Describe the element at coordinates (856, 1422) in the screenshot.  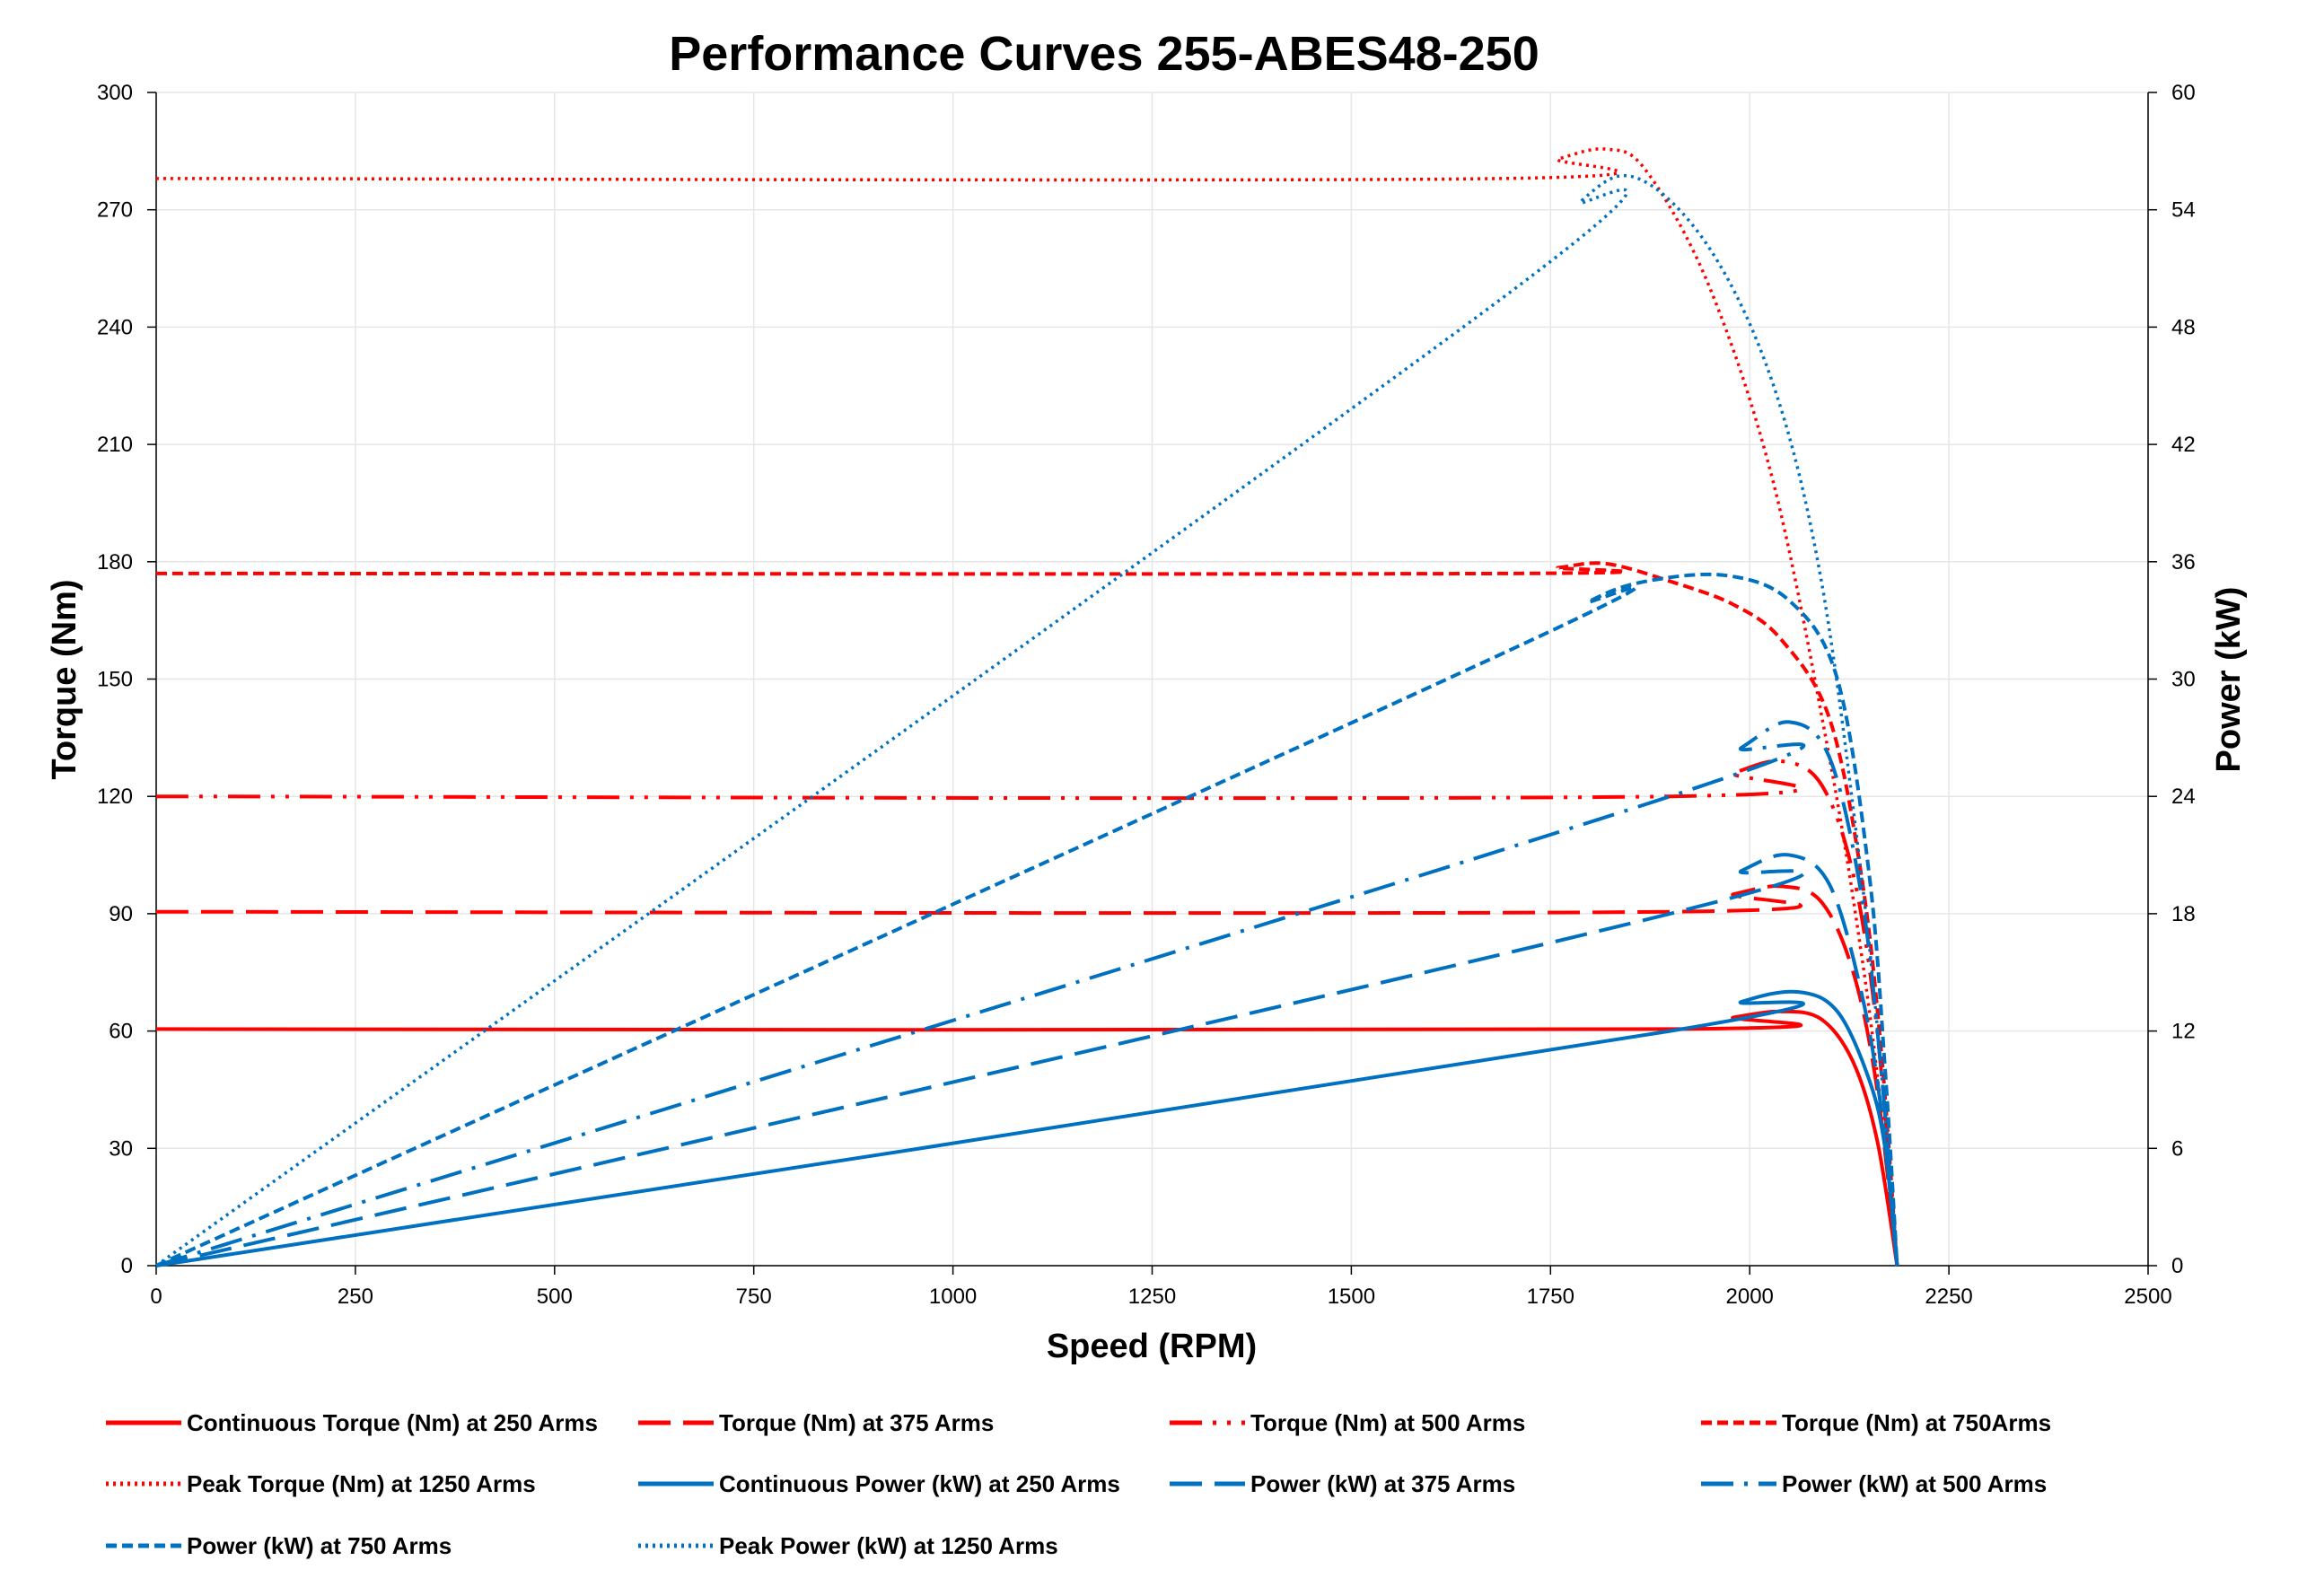
I see `legend-label: Torque (Nm) at 375 Arms` at that location.